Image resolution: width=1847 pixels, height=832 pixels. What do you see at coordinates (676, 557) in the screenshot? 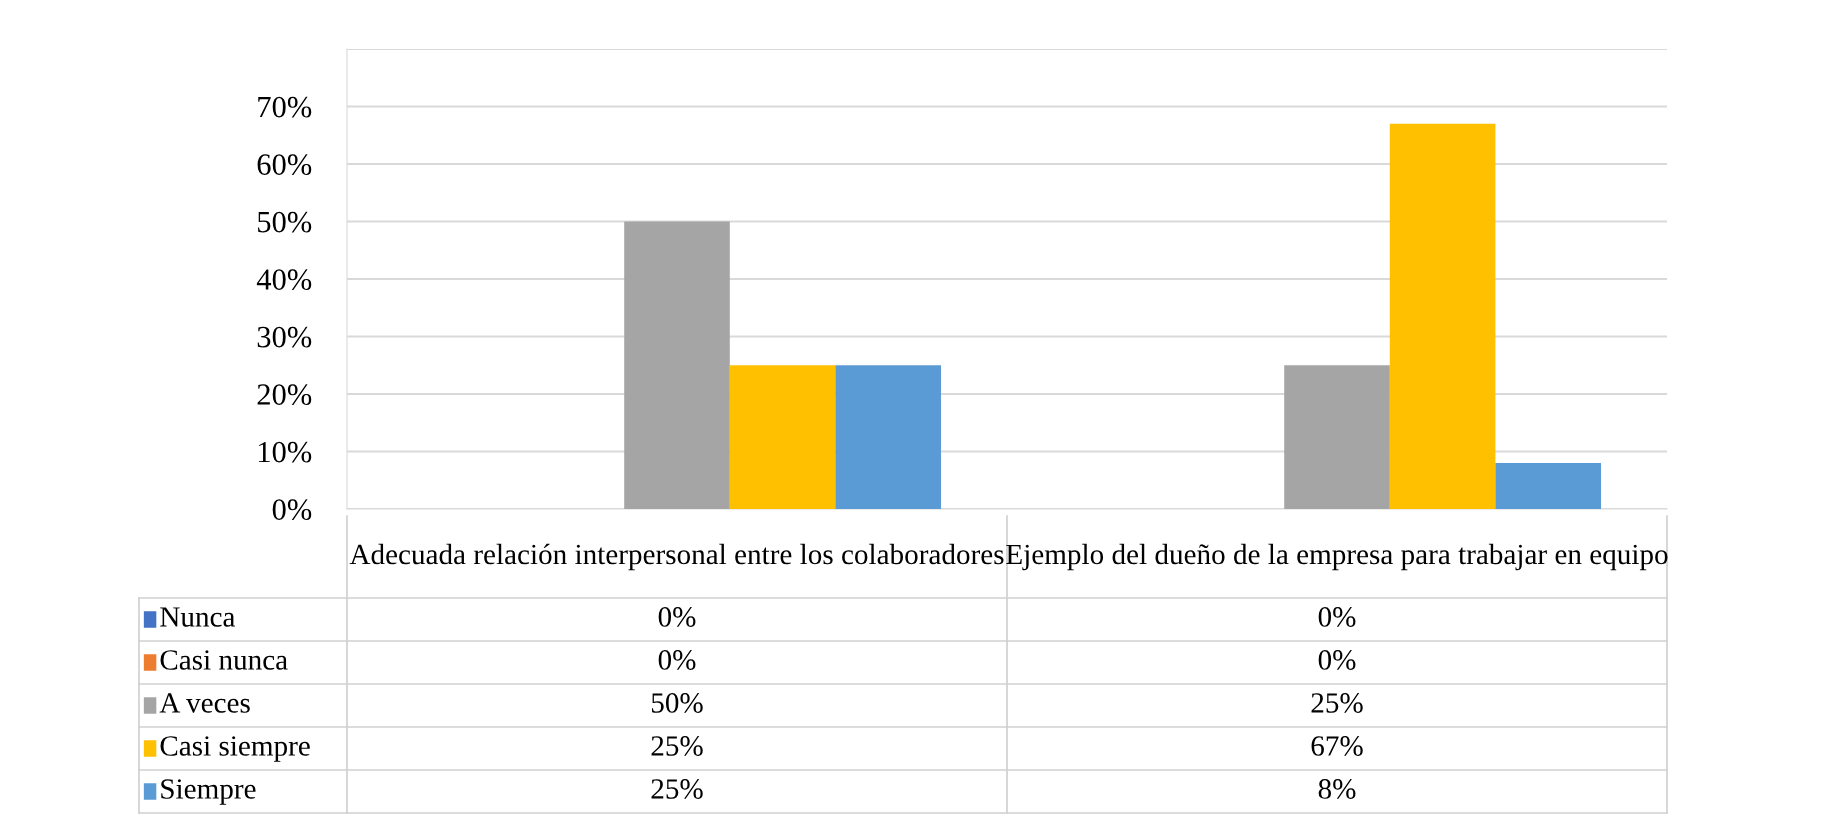
I see `x-tick-label: Adecuada relación interpersonal entre los colaboradores` at bounding box center [676, 557].